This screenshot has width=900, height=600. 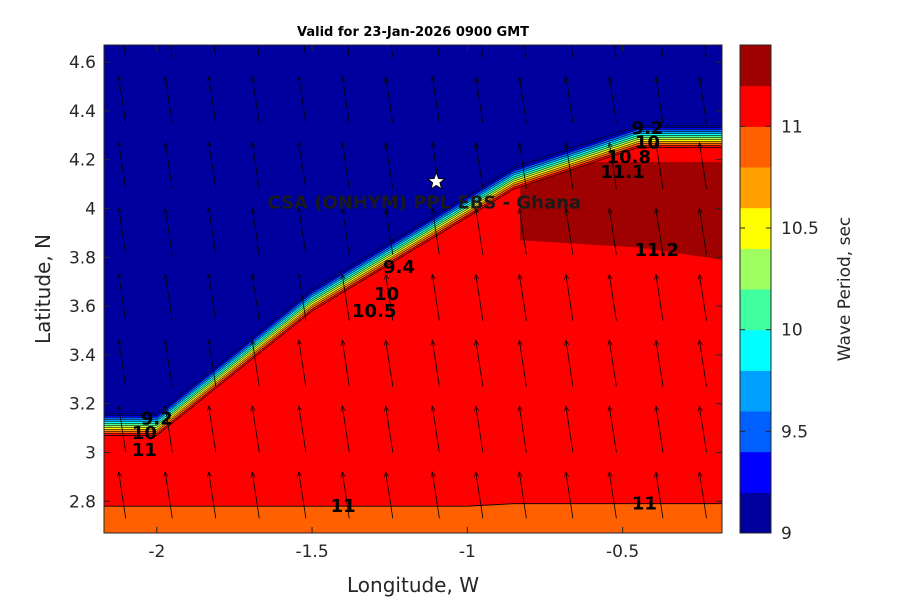 I want to click on y-tick-label: 3.8, so click(x=82, y=258).